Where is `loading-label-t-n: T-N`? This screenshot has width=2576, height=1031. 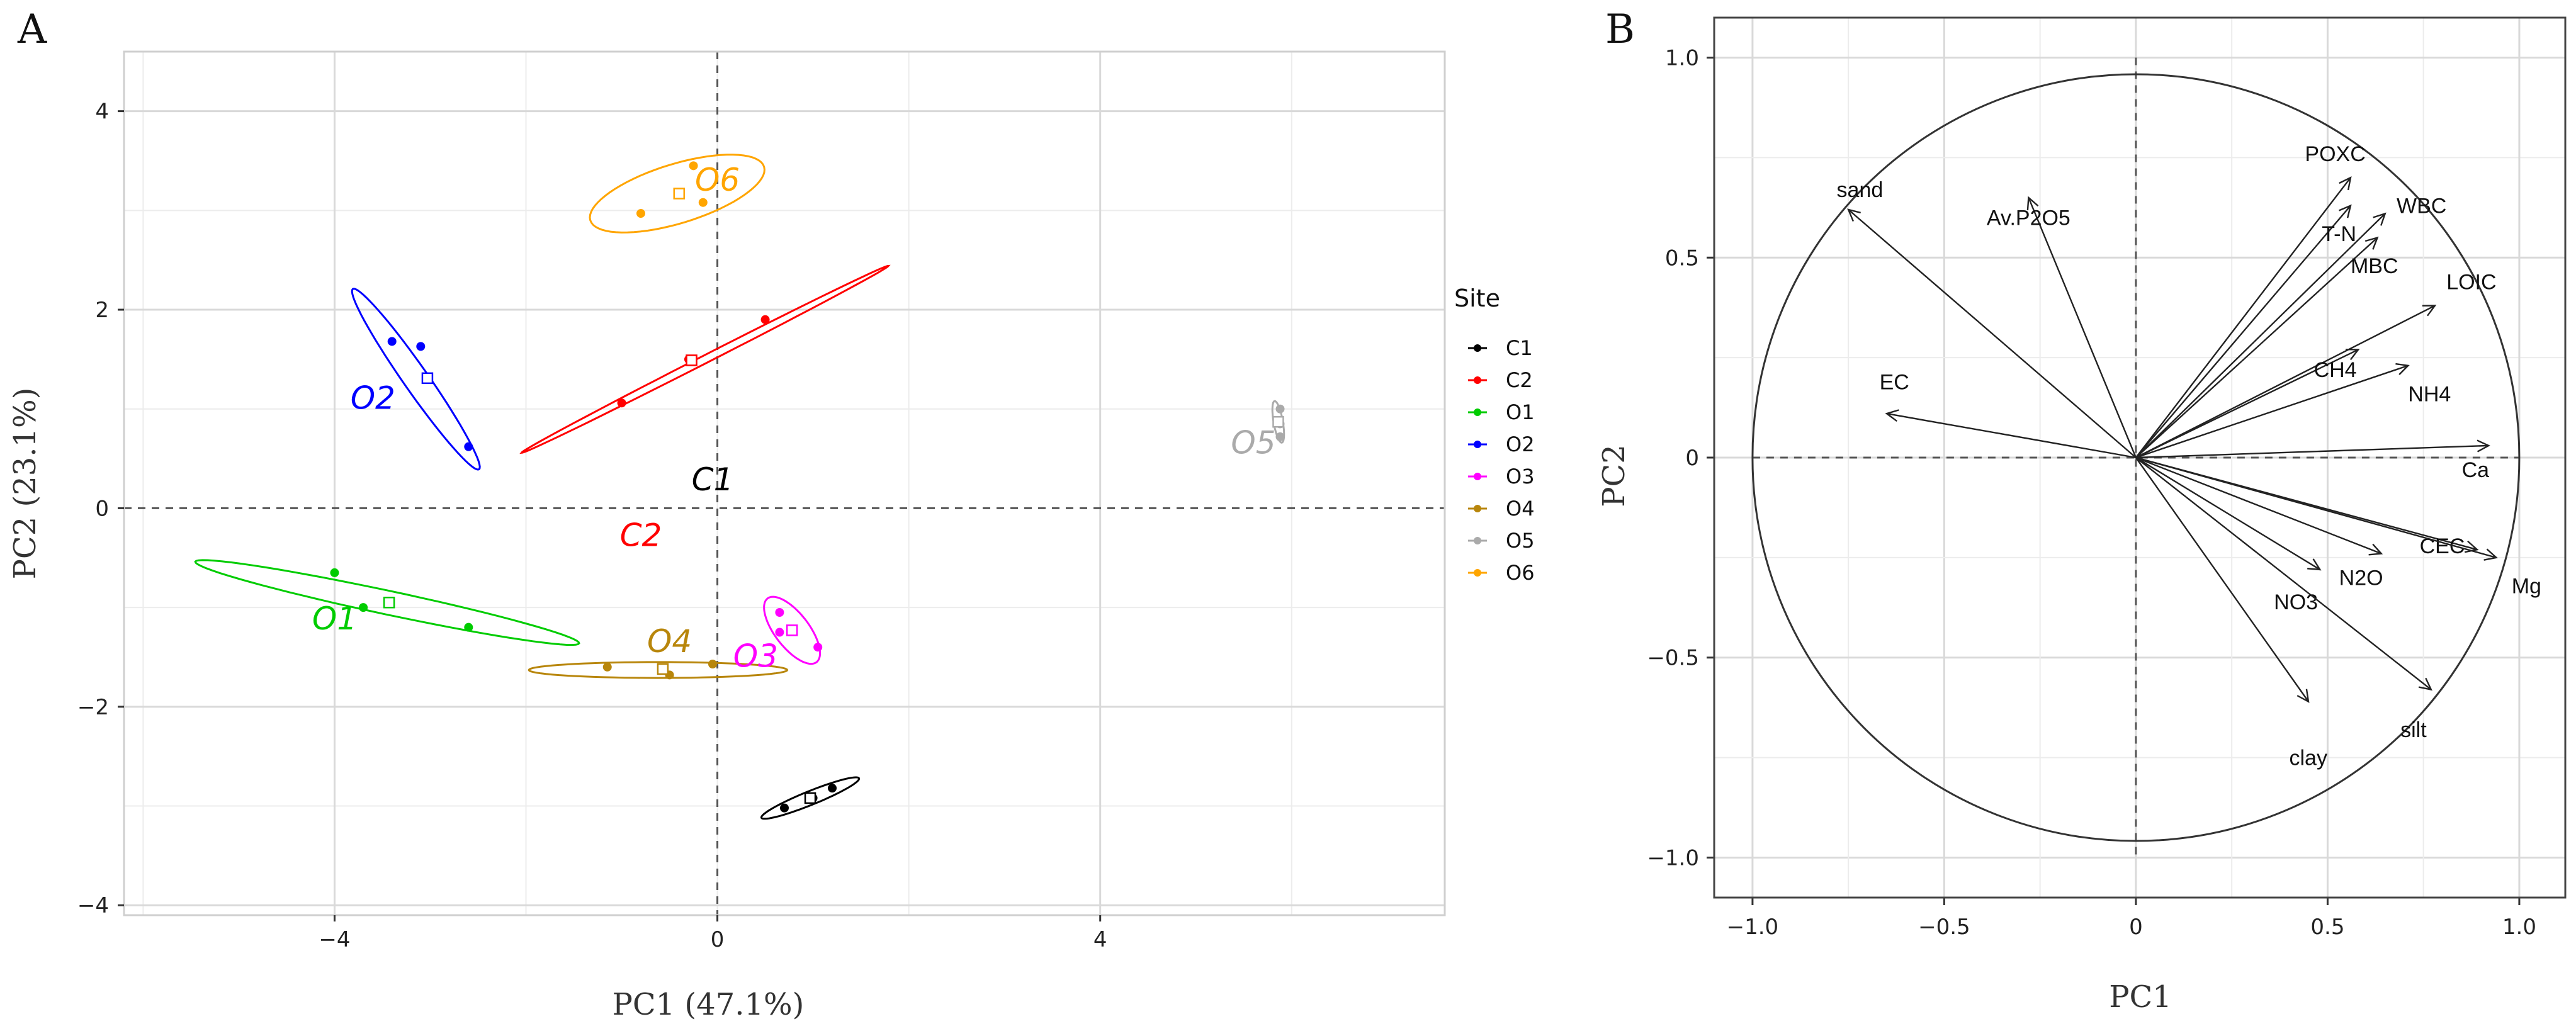 loading-label-t-n: T-N is located at coordinates (2339, 234).